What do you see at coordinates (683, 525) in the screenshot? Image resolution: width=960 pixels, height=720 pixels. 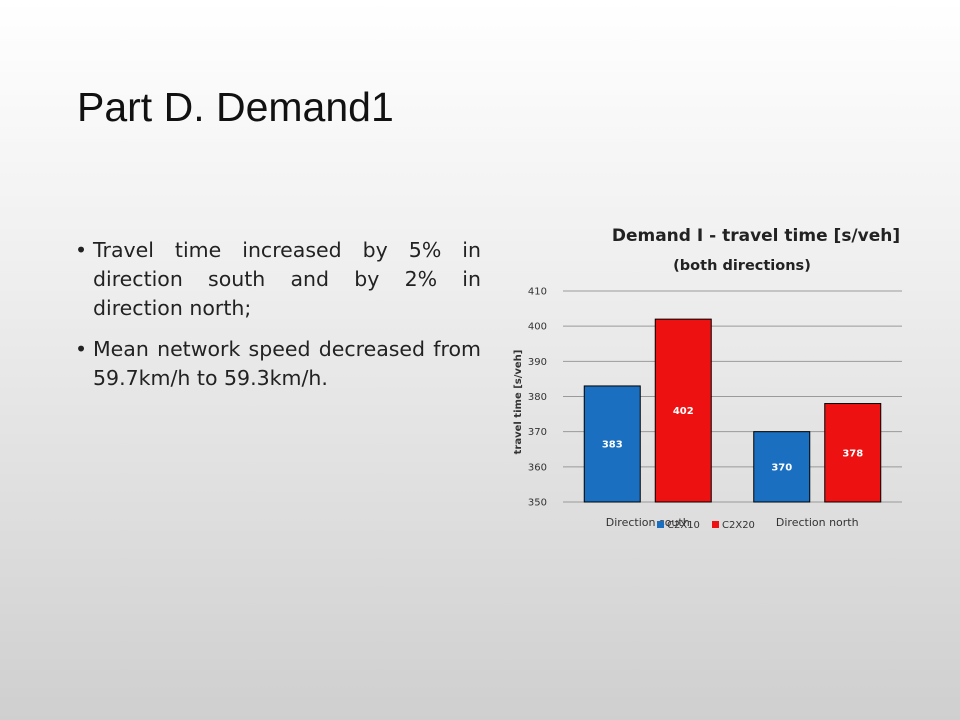 I see `legend-label: C2X10` at bounding box center [683, 525].